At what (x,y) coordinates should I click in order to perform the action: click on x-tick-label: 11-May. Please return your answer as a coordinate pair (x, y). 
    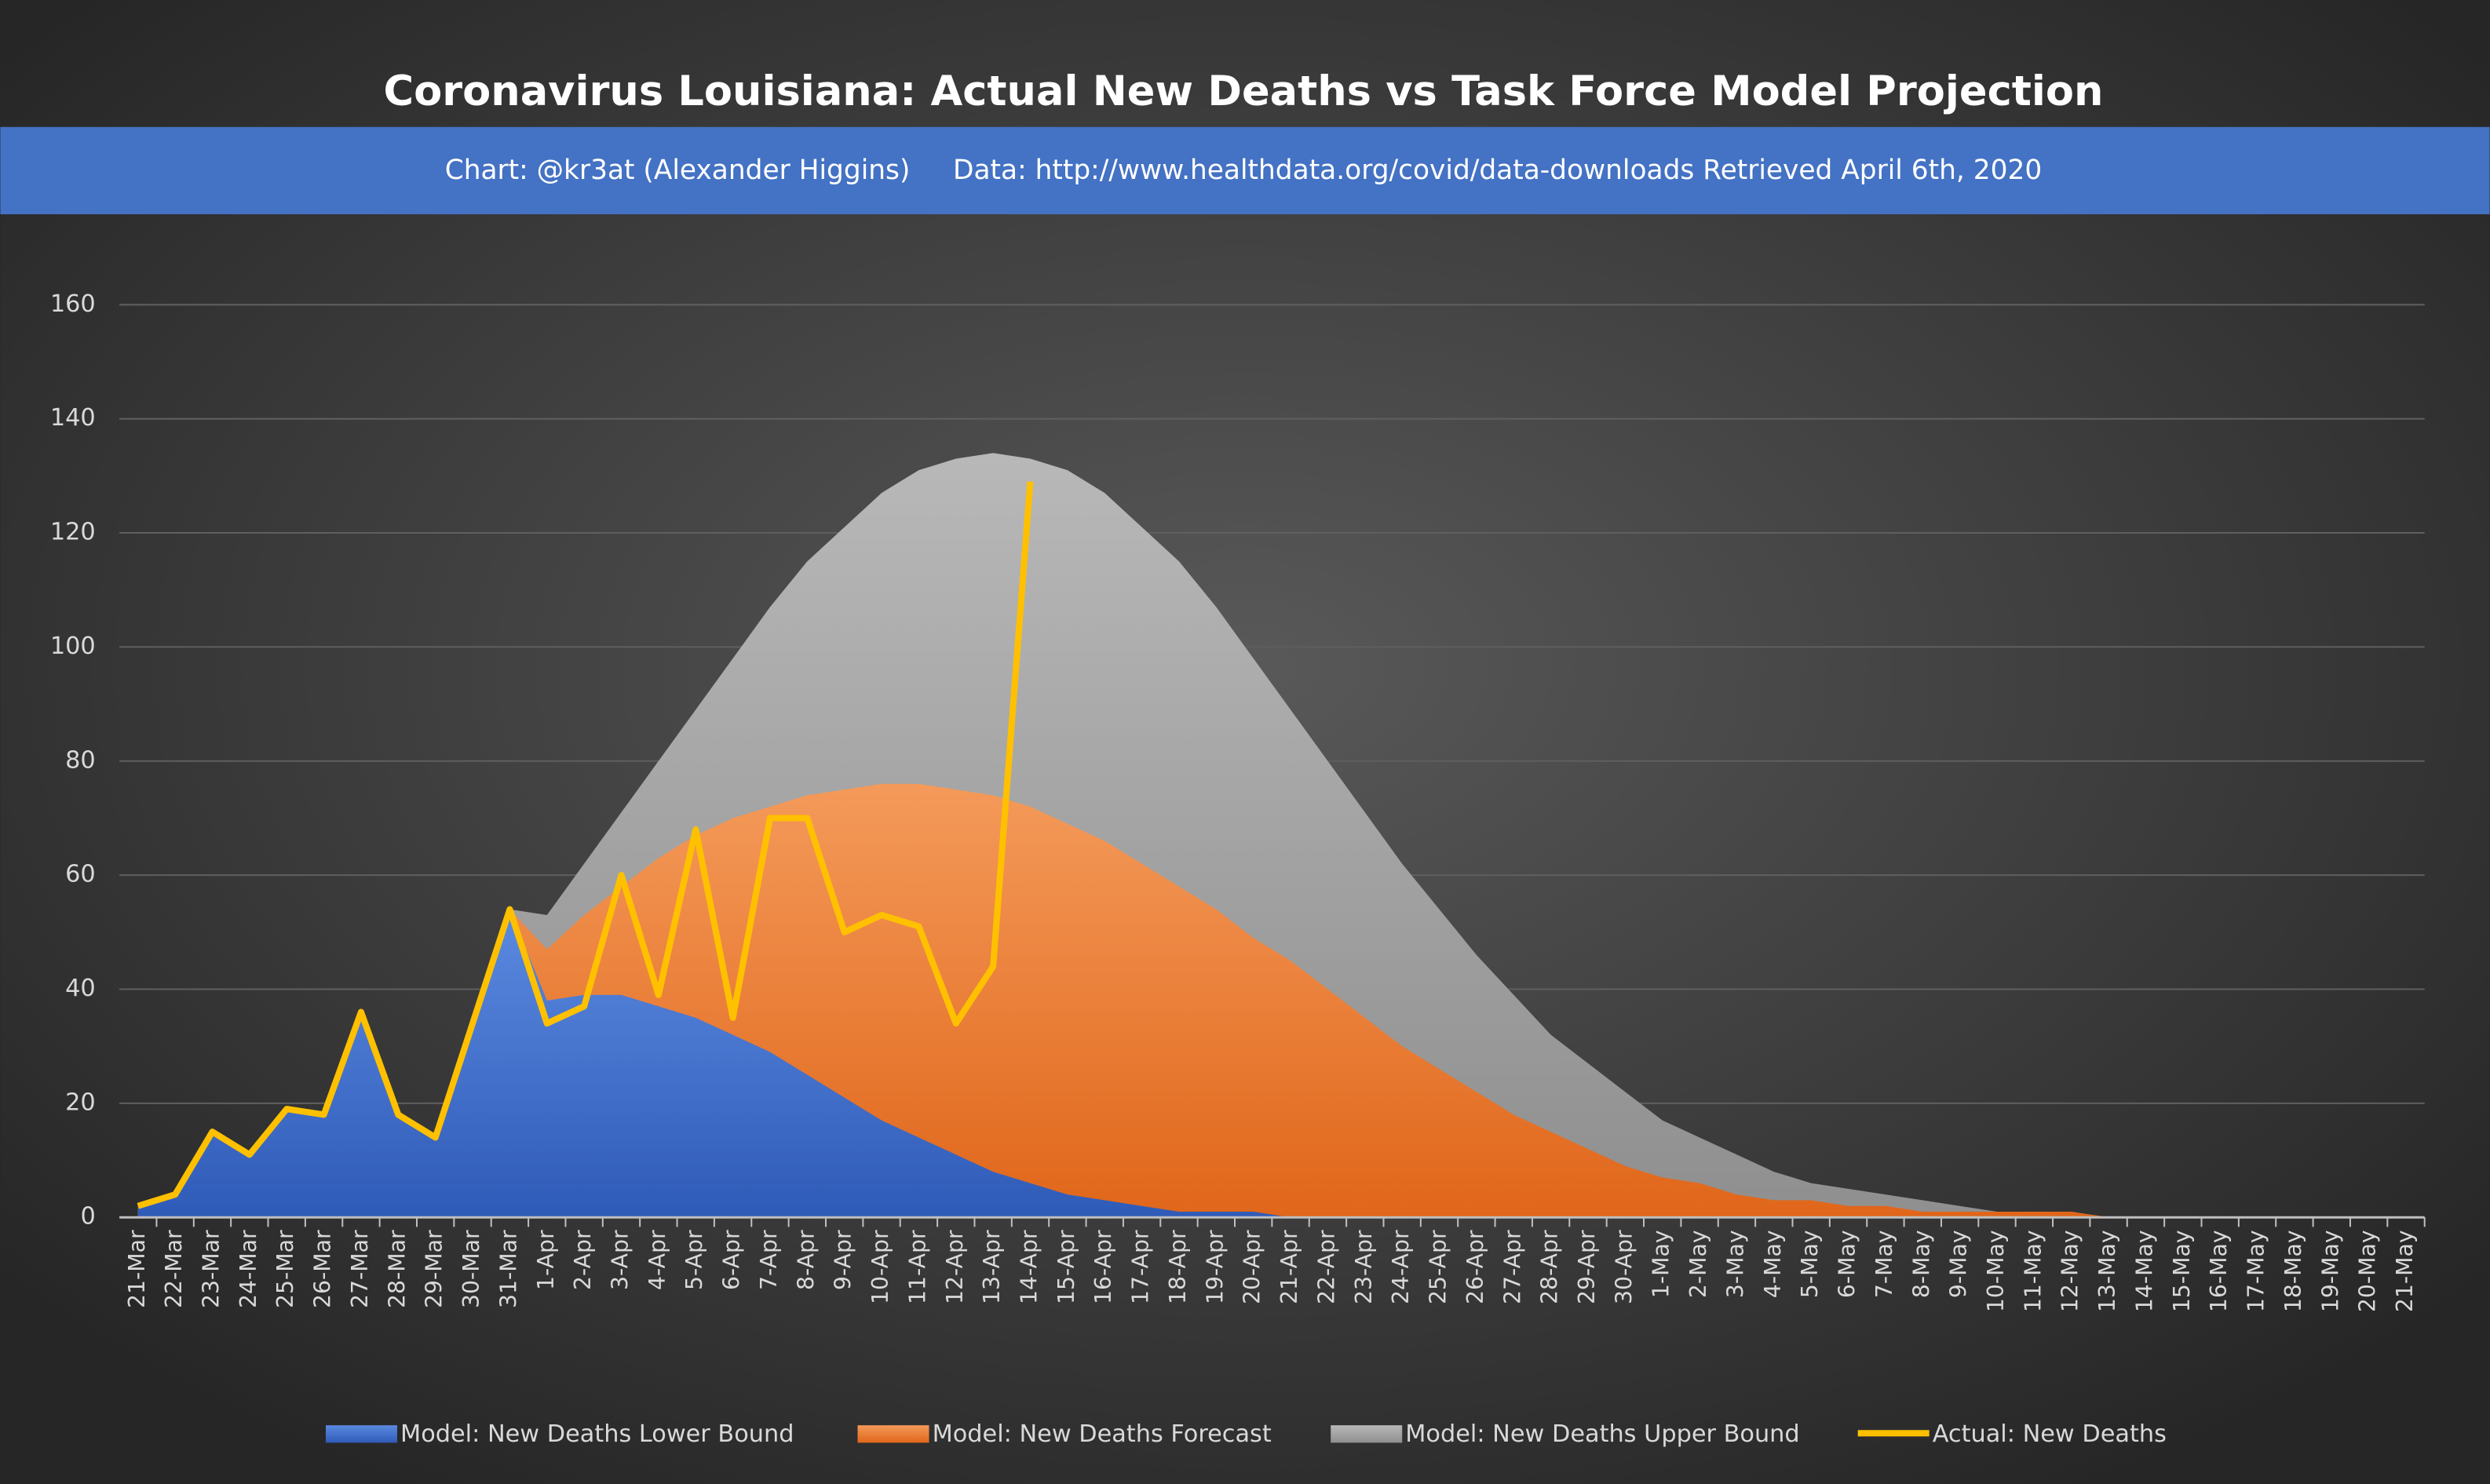
    Looking at the image, I should click on (2033, 1271).